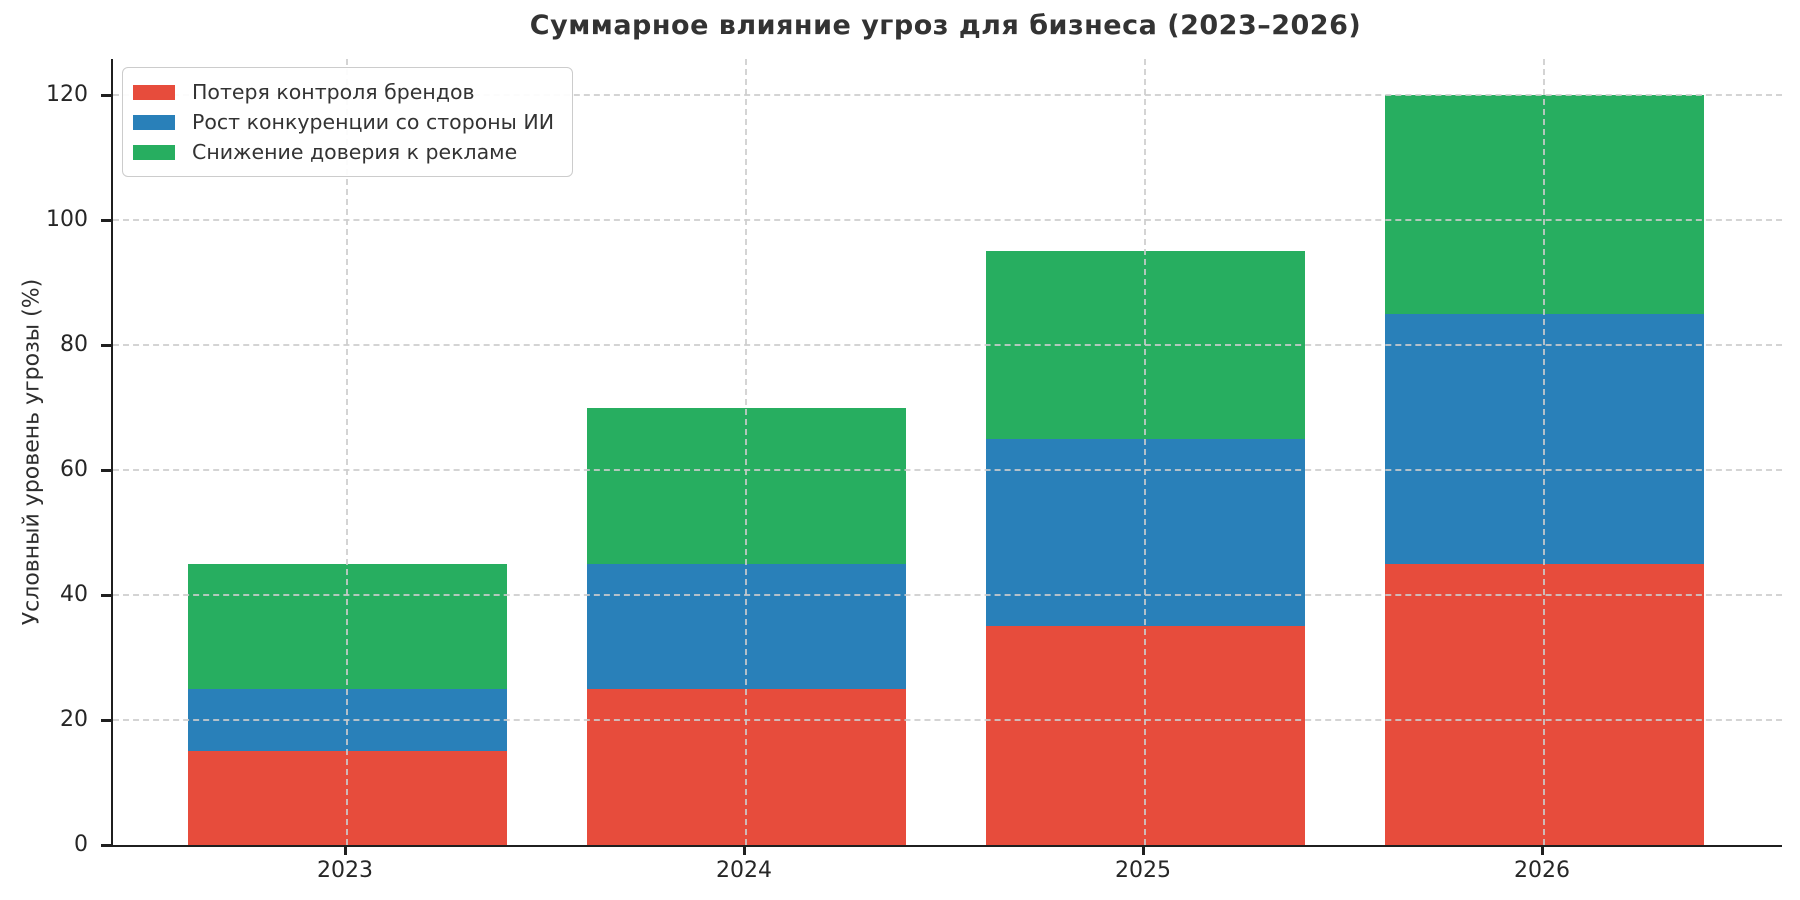 The height and width of the screenshot is (900, 1800). What do you see at coordinates (67, 220) in the screenshot?
I see `y-tick-label: 100` at bounding box center [67, 220].